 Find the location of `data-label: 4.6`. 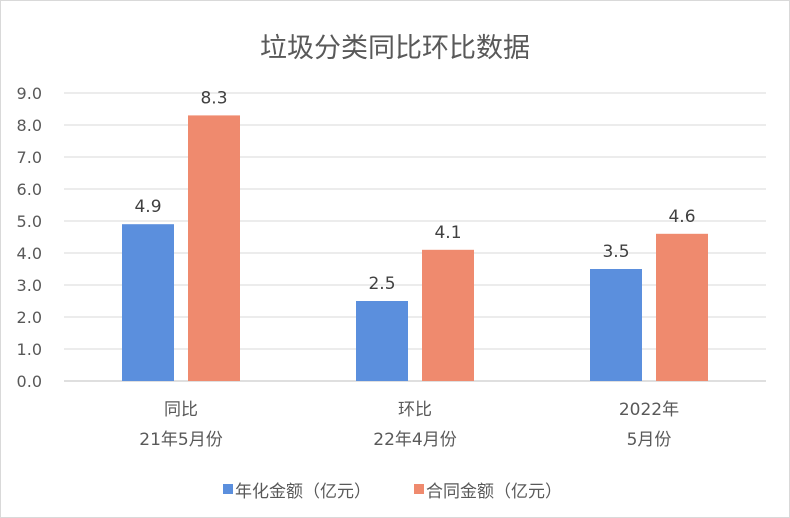

data-label: 4.6 is located at coordinates (681, 217).